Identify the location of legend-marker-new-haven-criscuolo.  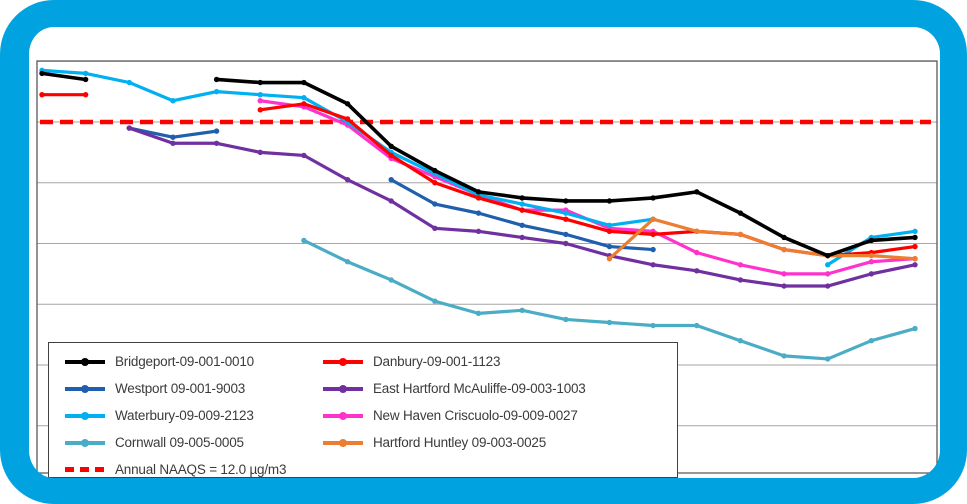
(343, 415).